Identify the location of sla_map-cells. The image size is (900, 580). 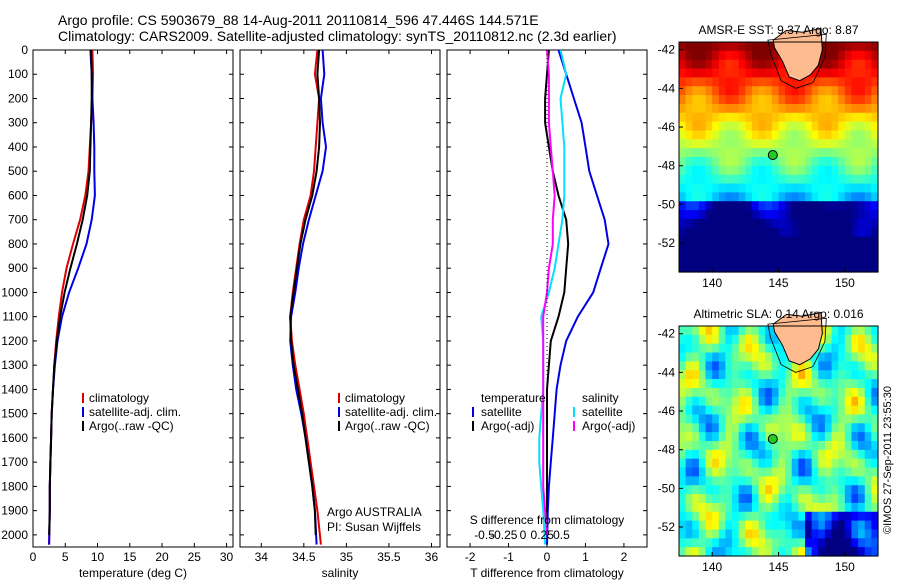
(779, 441).